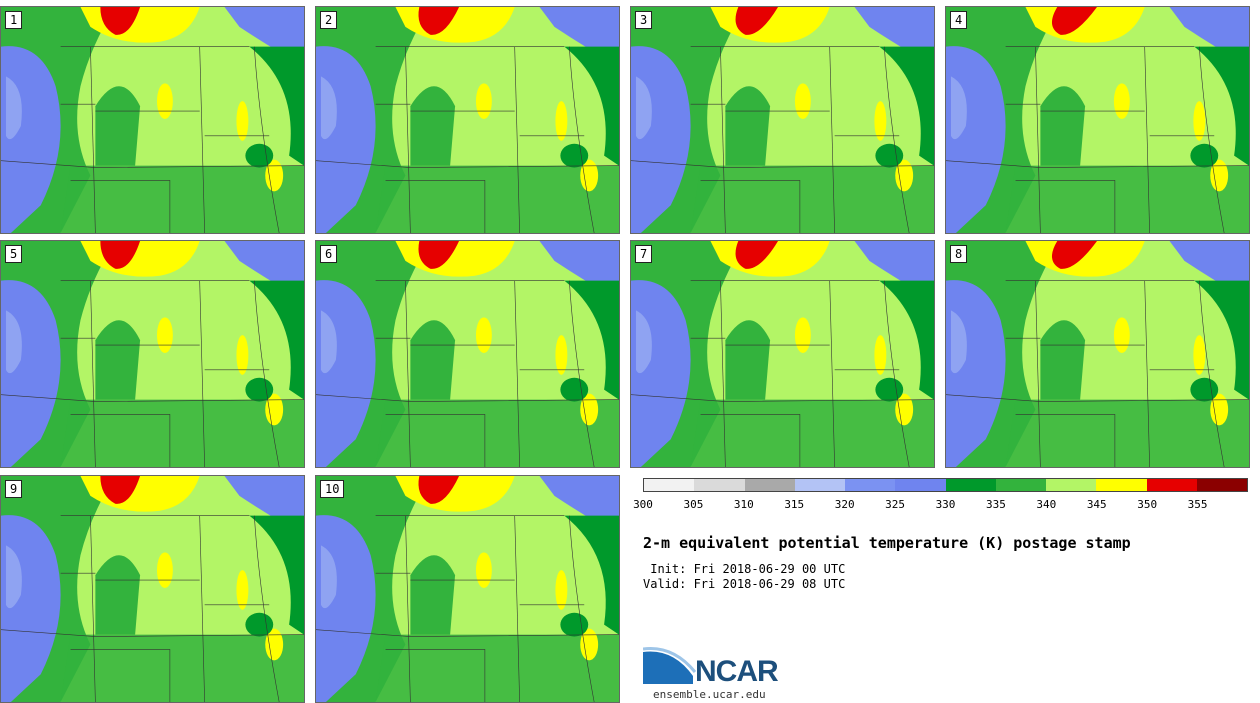 The width and height of the screenshot is (1260, 703). Describe the element at coordinates (643, 504) in the screenshot. I see `colorbar-tick-label: 300` at that location.